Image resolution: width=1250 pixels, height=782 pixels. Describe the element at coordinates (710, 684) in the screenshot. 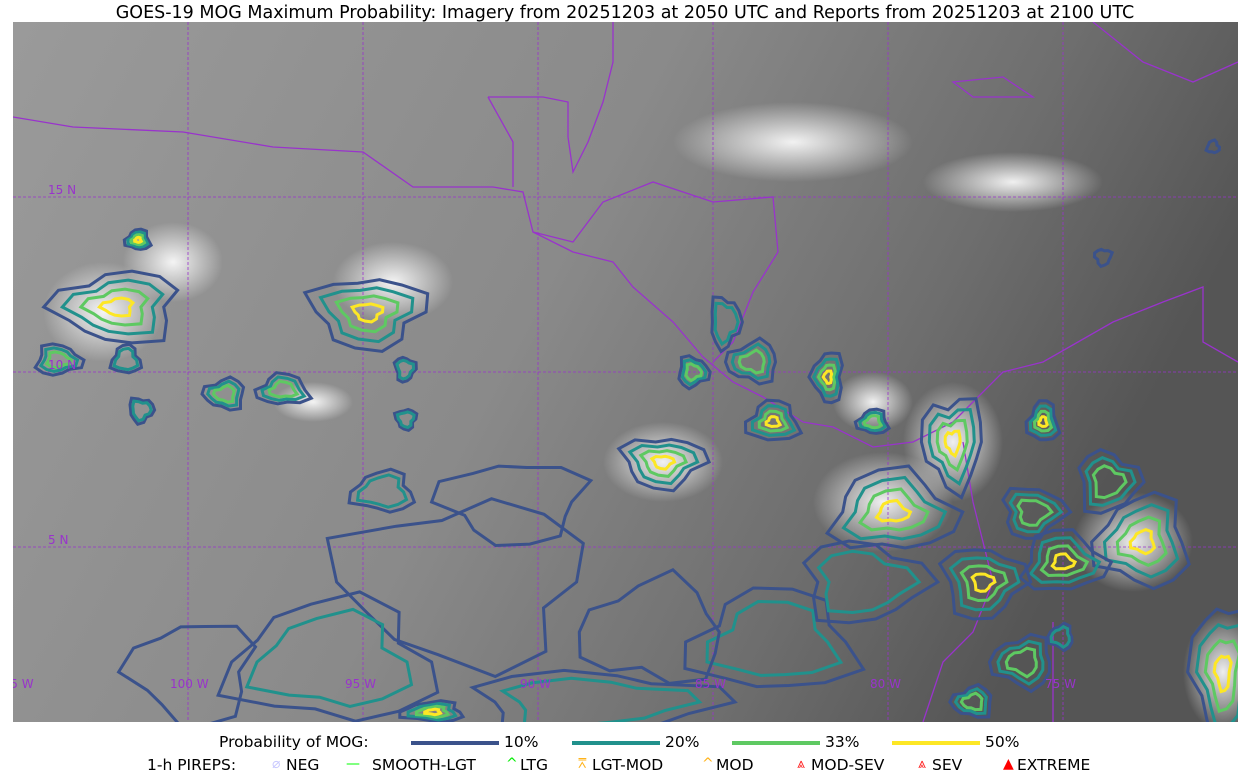

I see `lon-label: 85 W` at that location.